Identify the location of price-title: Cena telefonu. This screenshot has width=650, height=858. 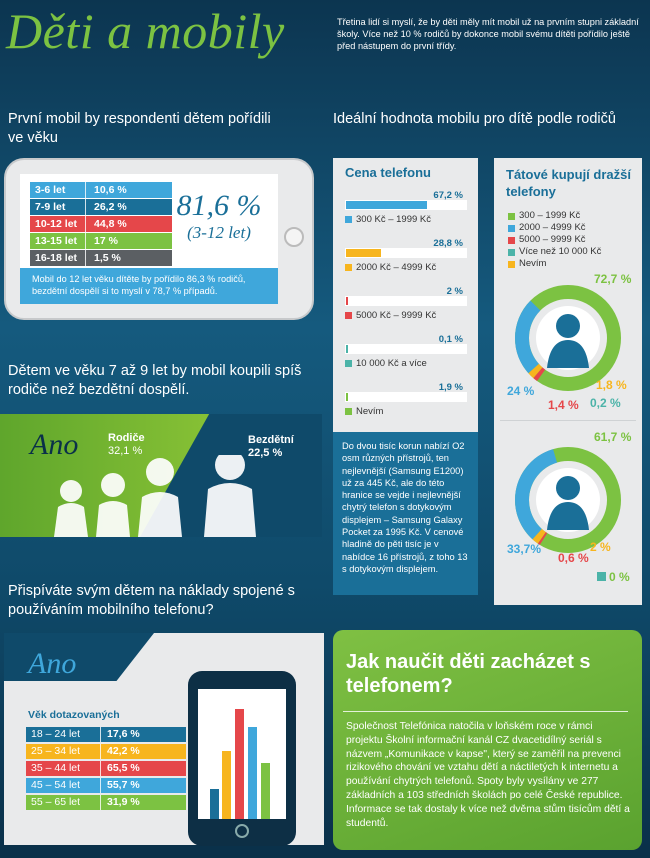
(388, 172).